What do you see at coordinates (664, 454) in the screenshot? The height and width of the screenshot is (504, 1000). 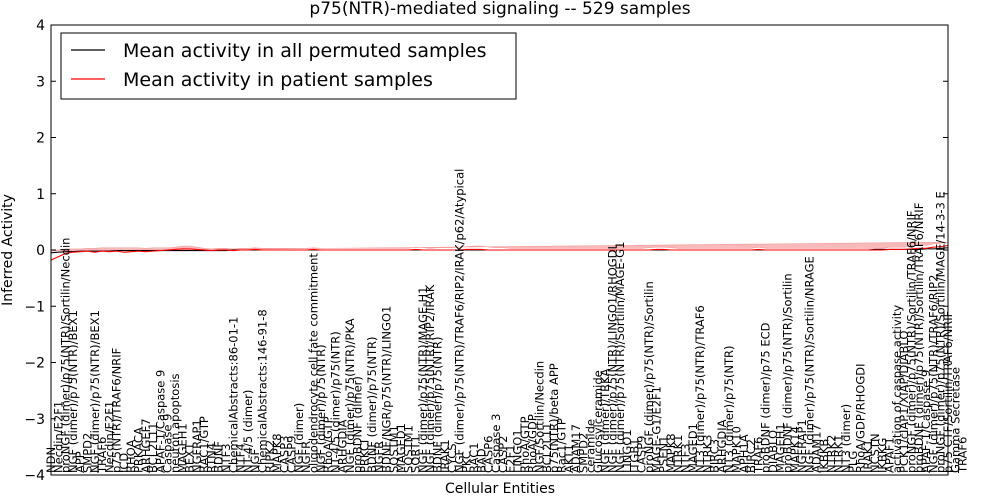 I see `x-tick-label-84: PSEN1` at bounding box center [664, 454].